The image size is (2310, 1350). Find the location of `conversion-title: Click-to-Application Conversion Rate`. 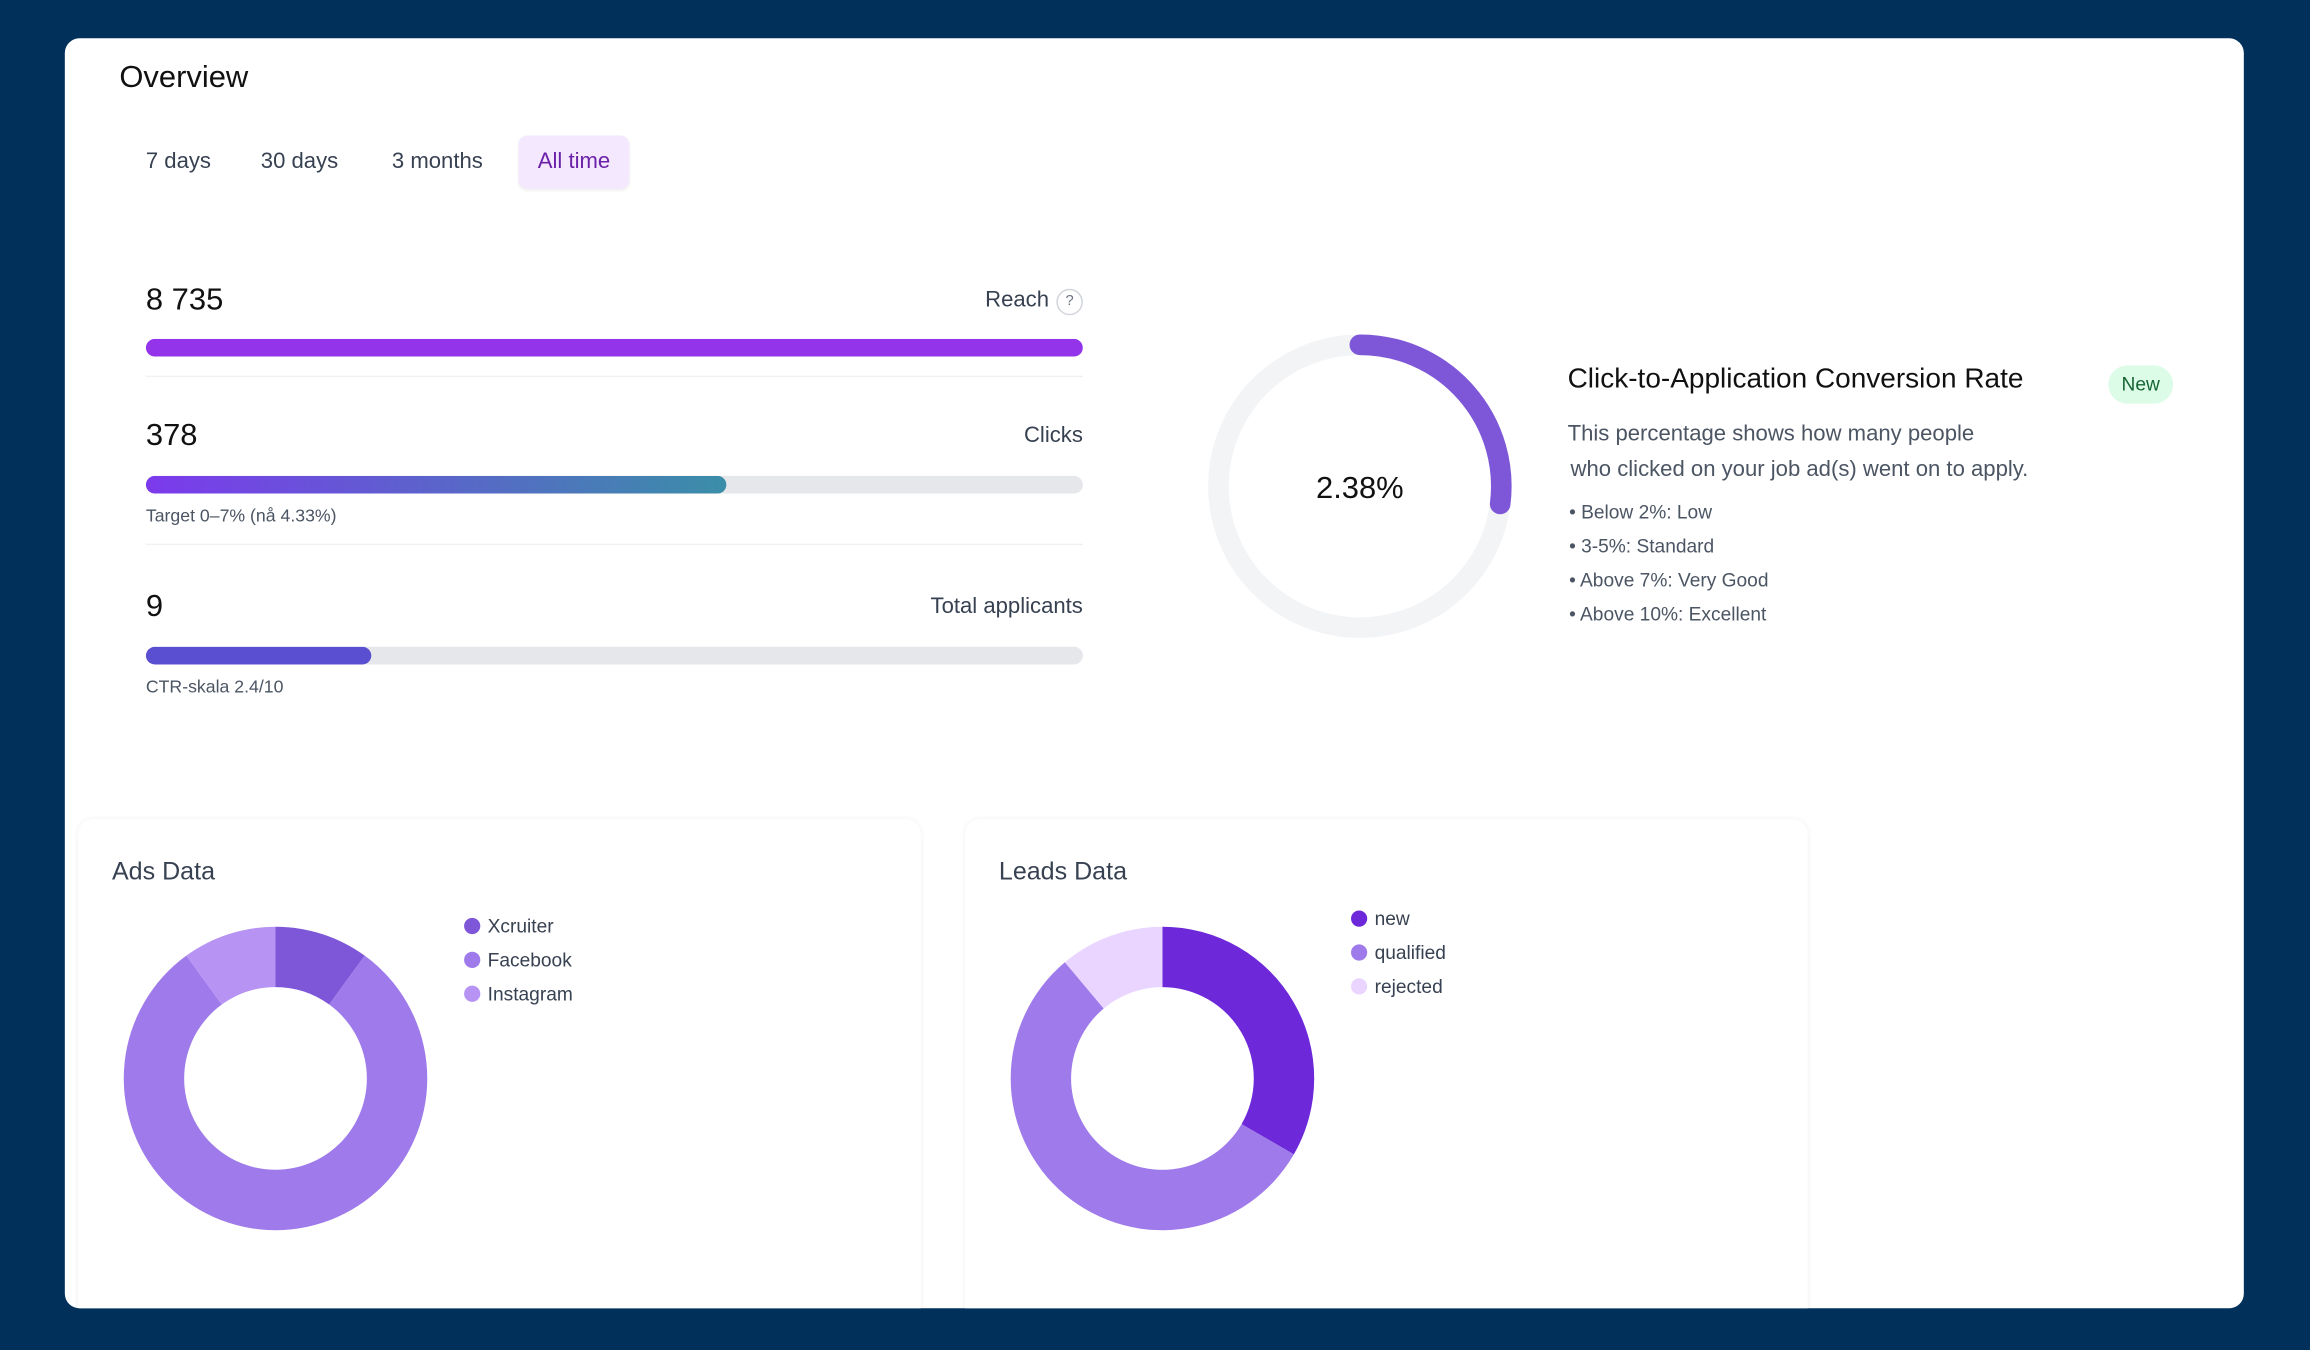

conversion-title: Click-to-Application Conversion Rate is located at coordinates (1795, 379).